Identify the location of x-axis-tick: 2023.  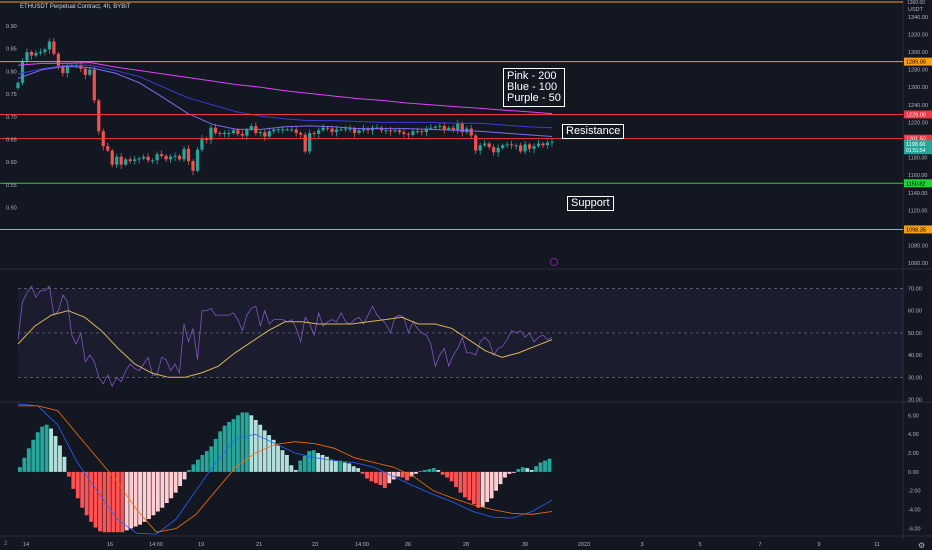
(584, 545).